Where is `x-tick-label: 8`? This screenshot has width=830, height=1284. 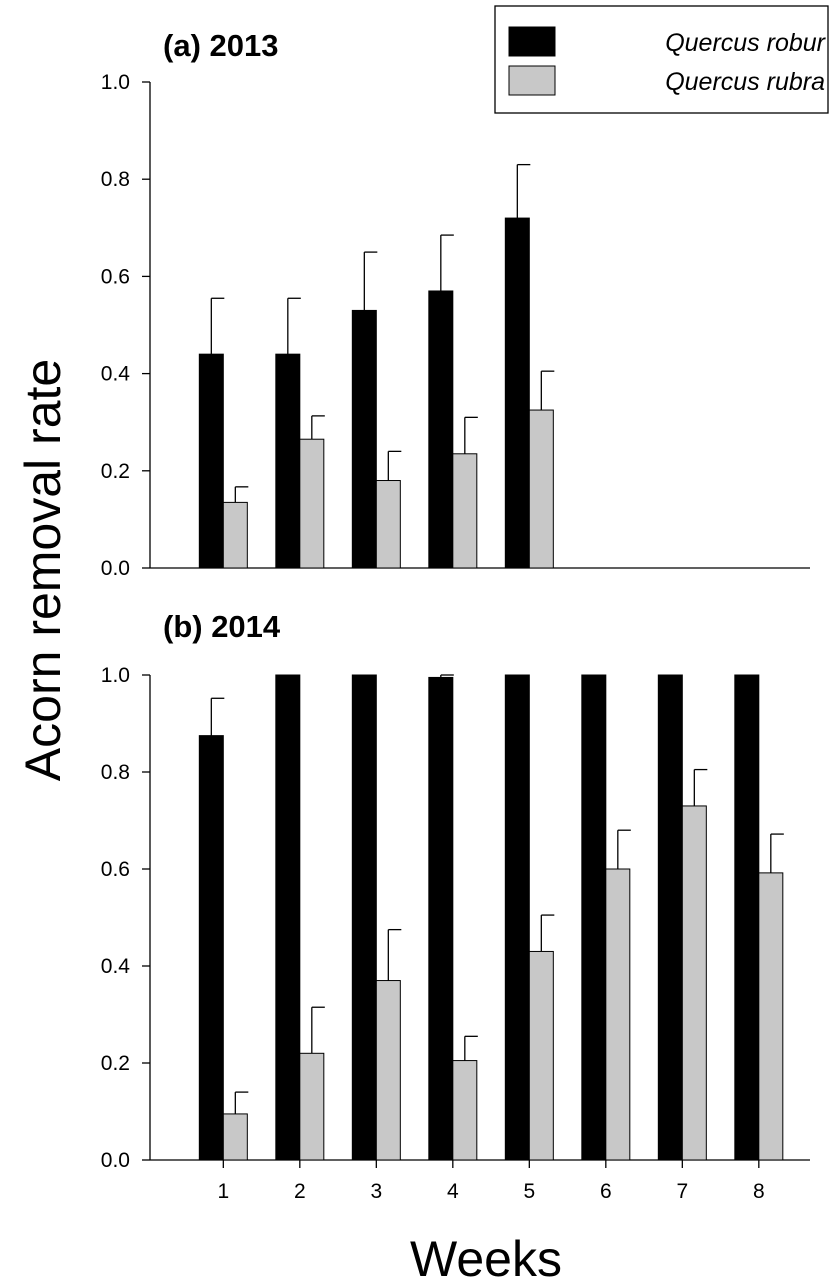 x-tick-label: 8 is located at coordinates (759, 1191).